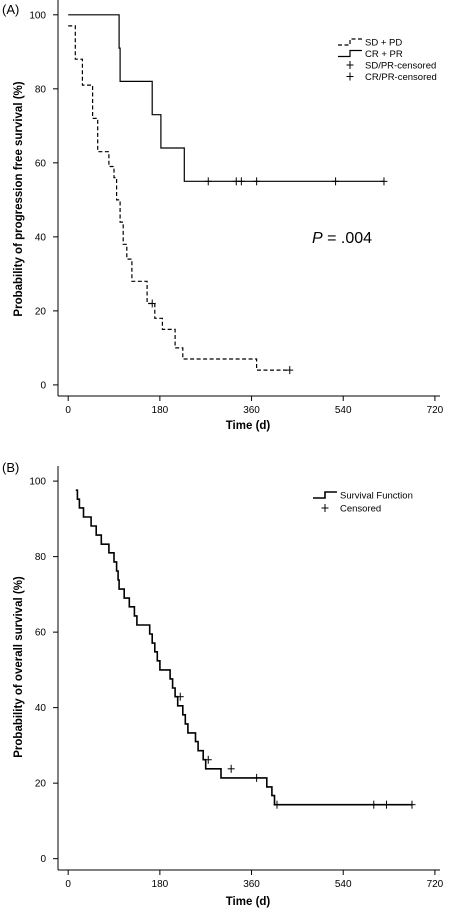 This screenshot has width=452, height=913. I want to click on panel-a-x-tick-label: 0, so click(68, 410).